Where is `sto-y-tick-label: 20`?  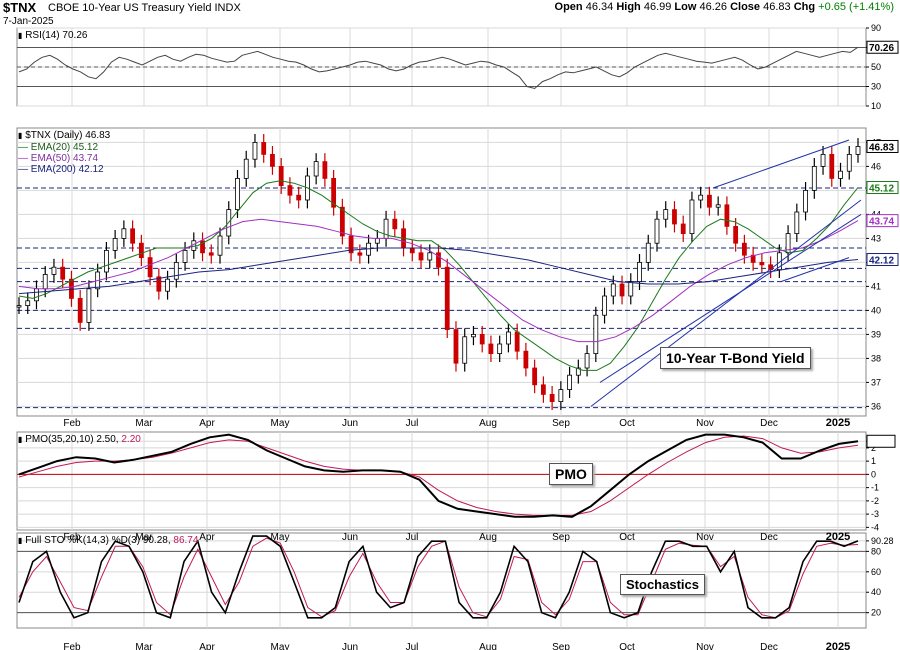 sto-y-tick-label: 20 is located at coordinates (876, 613).